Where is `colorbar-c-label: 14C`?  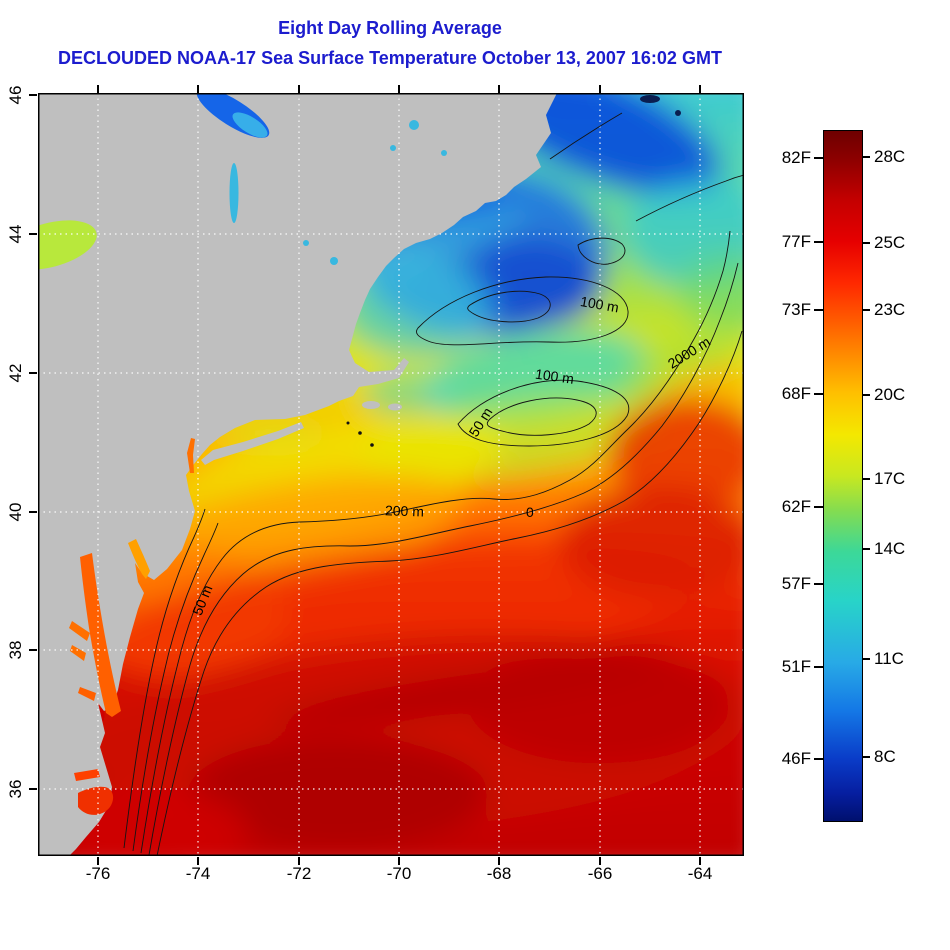
colorbar-c-label: 14C is located at coordinates (890, 548).